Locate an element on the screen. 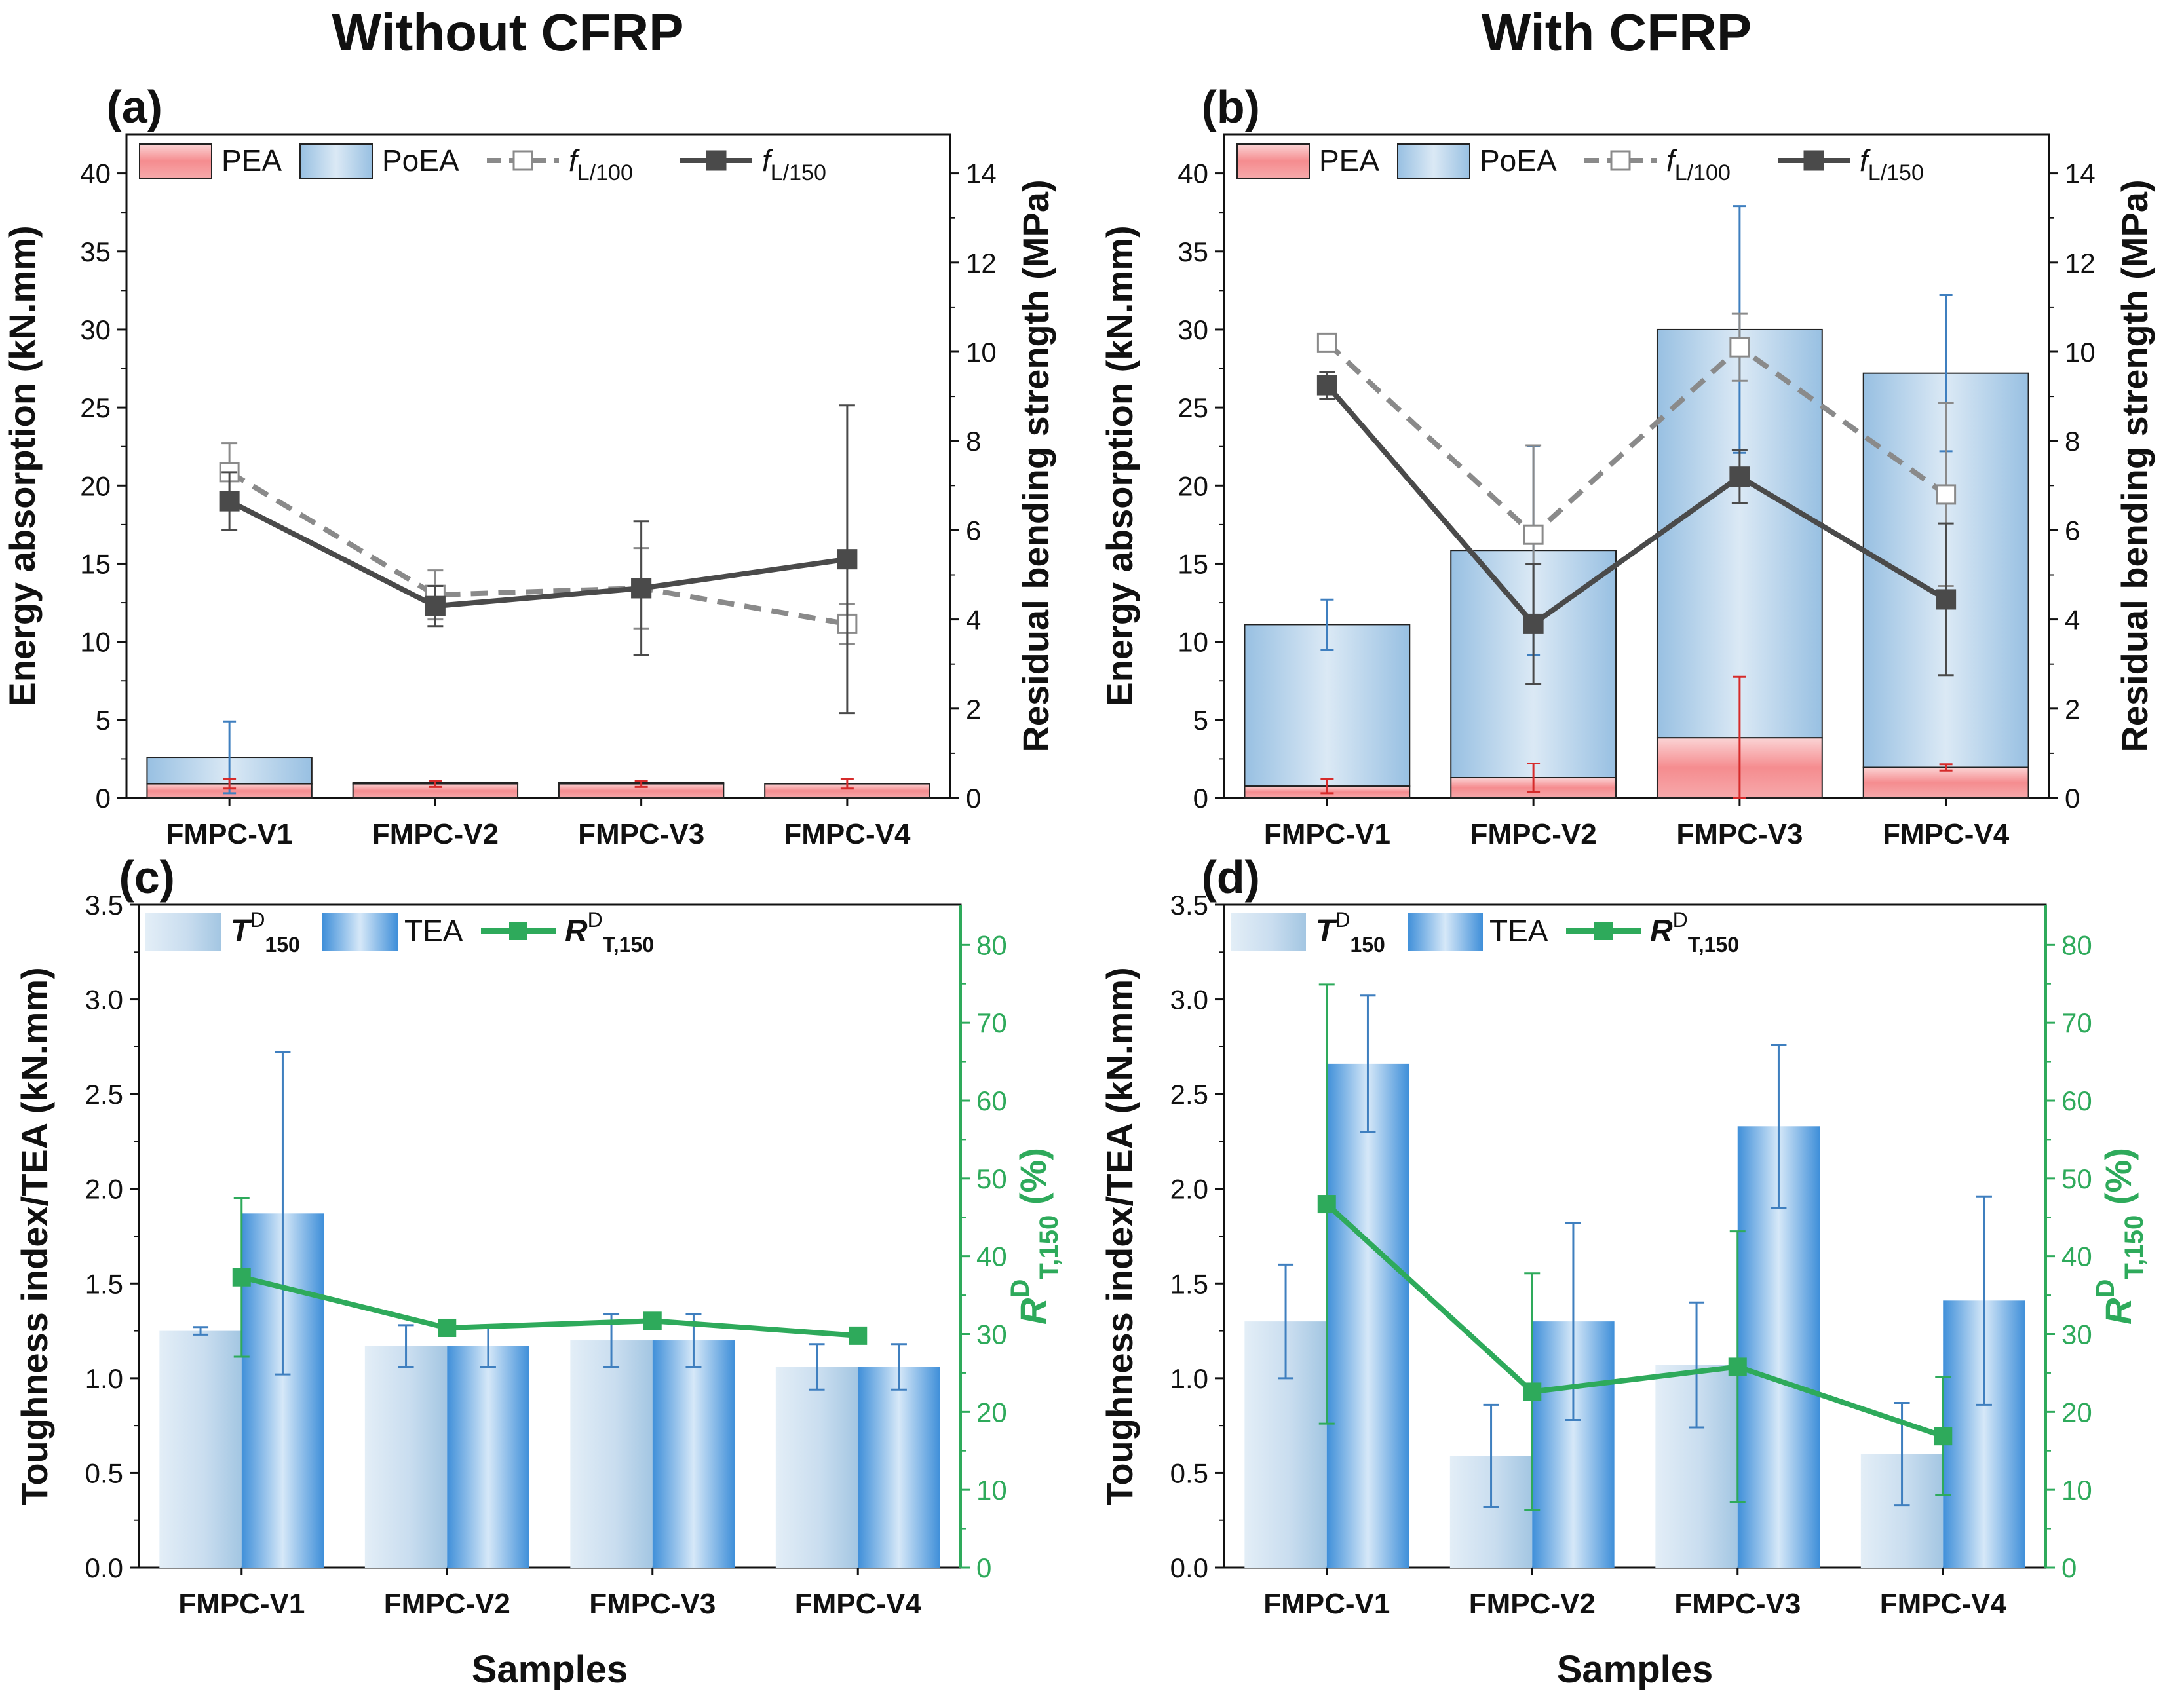 The height and width of the screenshot is (1698, 2184). left-tick-label: 0.5 is located at coordinates (104, 1473).